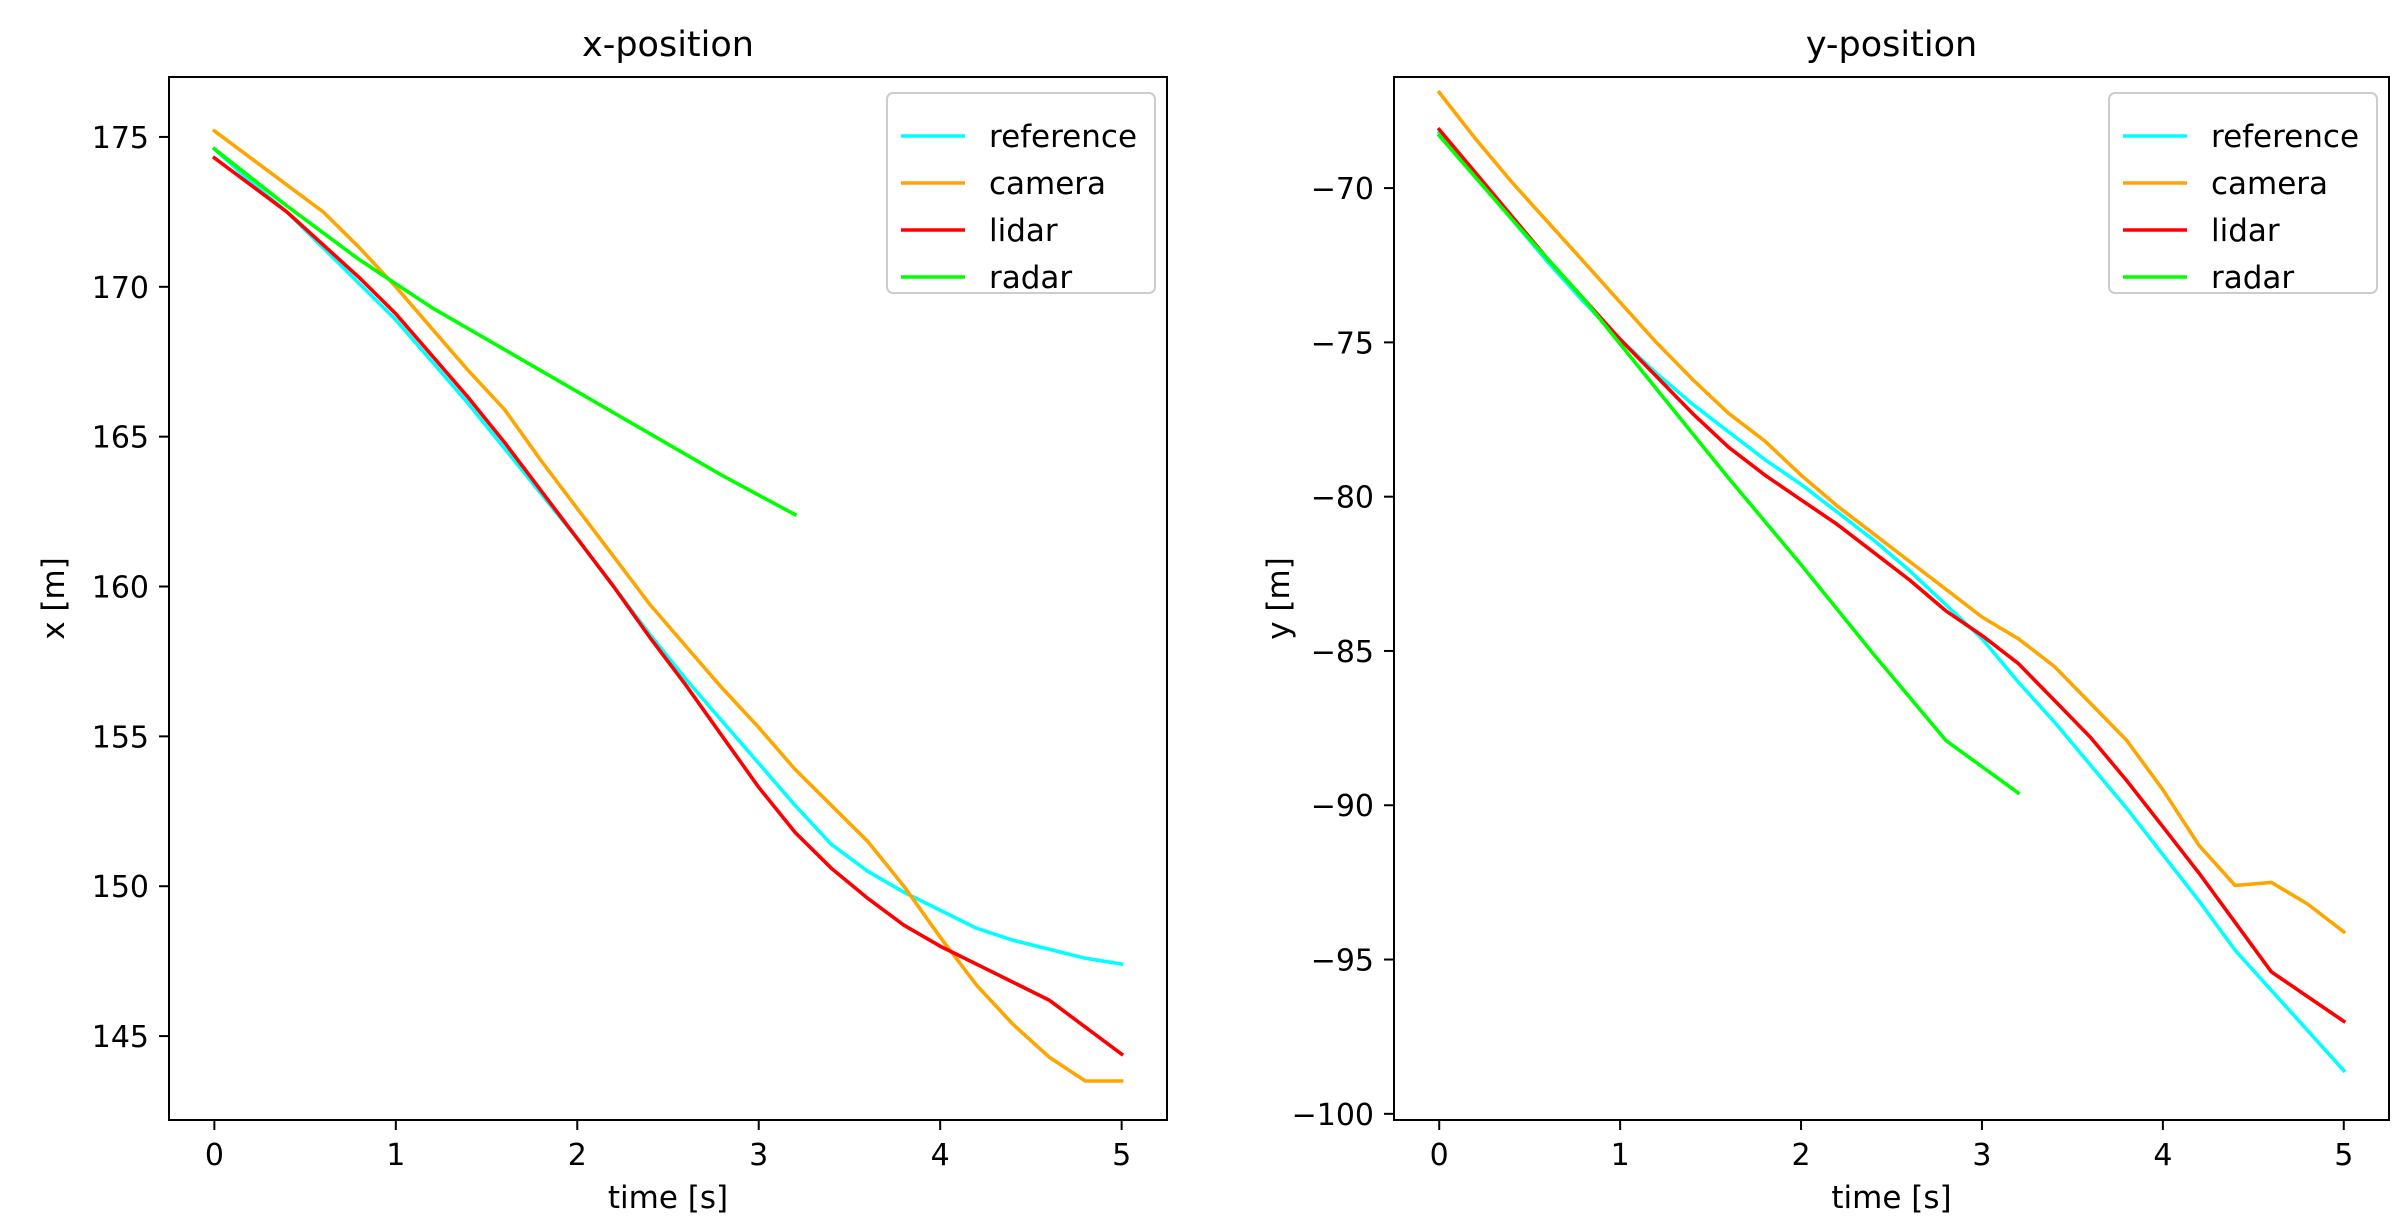 The image size is (2399, 1222). Describe the element at coordinates (1342, 498) in the screenshot. I see `y-tick-label: −80` at that location.